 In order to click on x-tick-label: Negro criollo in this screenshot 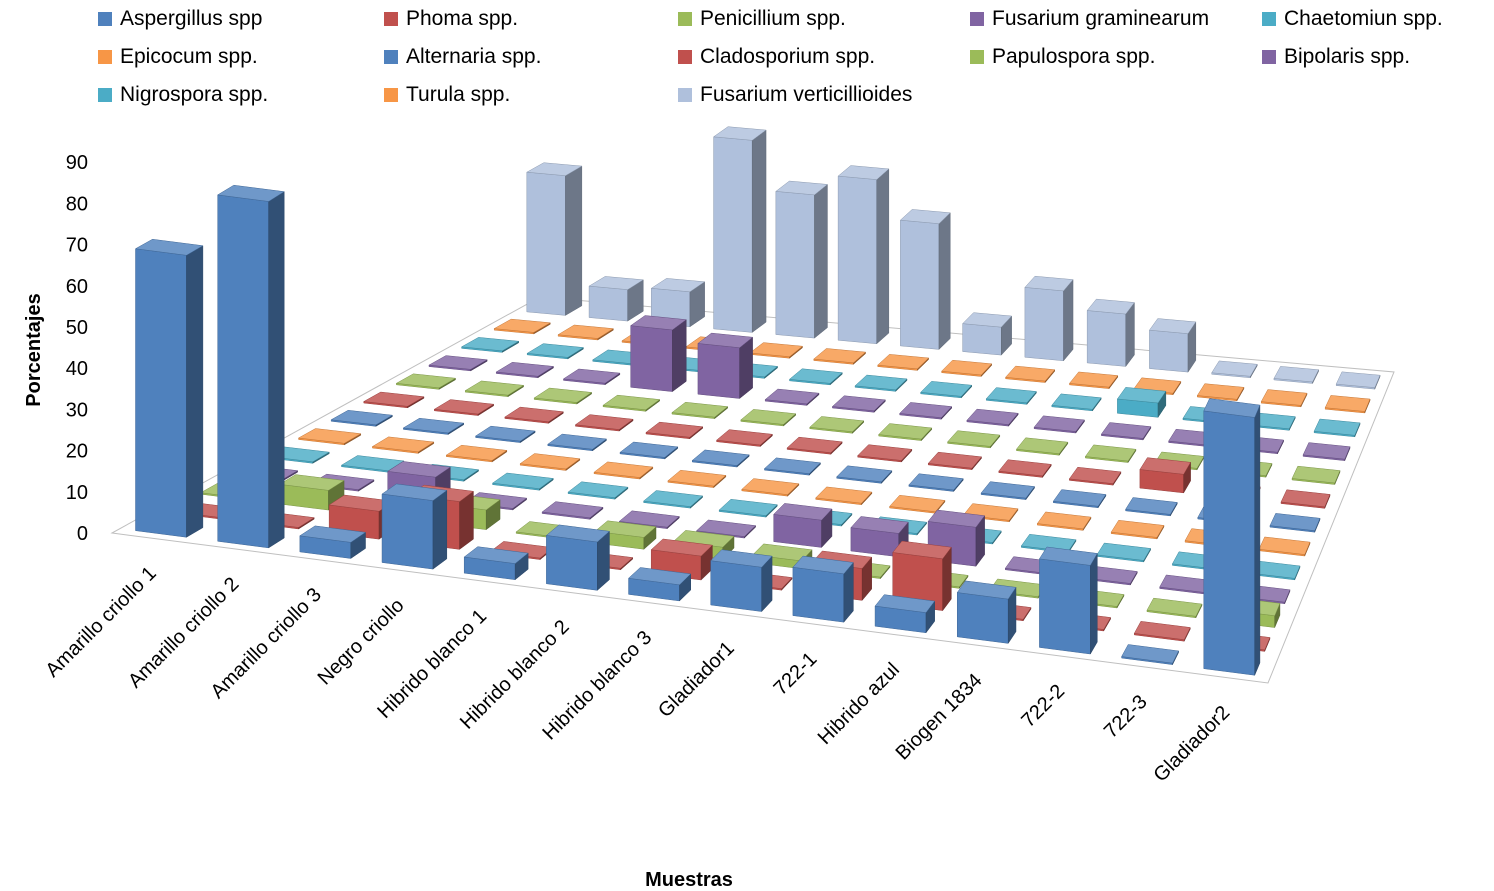, I will do `click(361, 641)`.